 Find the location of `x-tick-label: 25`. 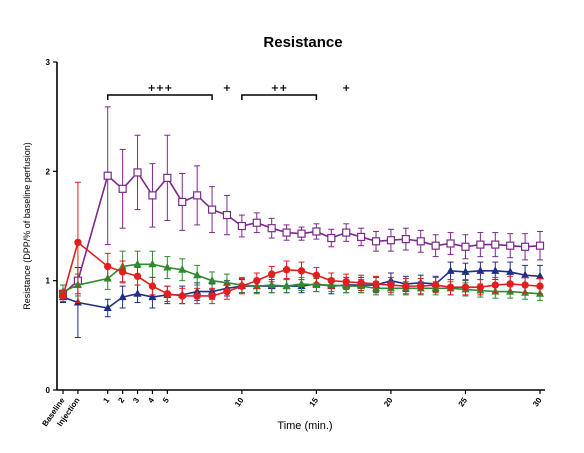

x-tick-label: 25 is located at coordinates (463, 402).